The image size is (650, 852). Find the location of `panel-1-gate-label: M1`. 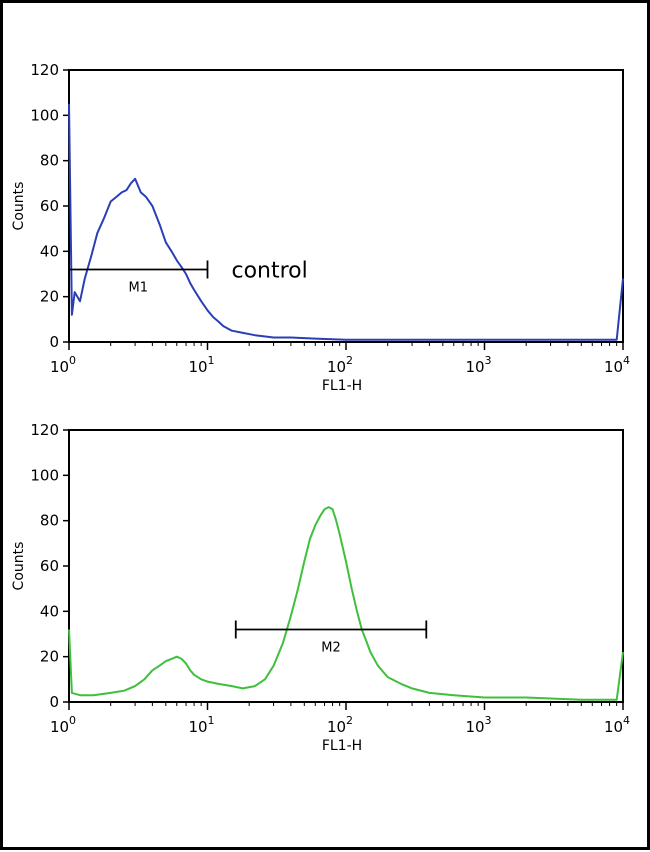

panel-1-gate-label: M1 is located at coordinates (139, 287).